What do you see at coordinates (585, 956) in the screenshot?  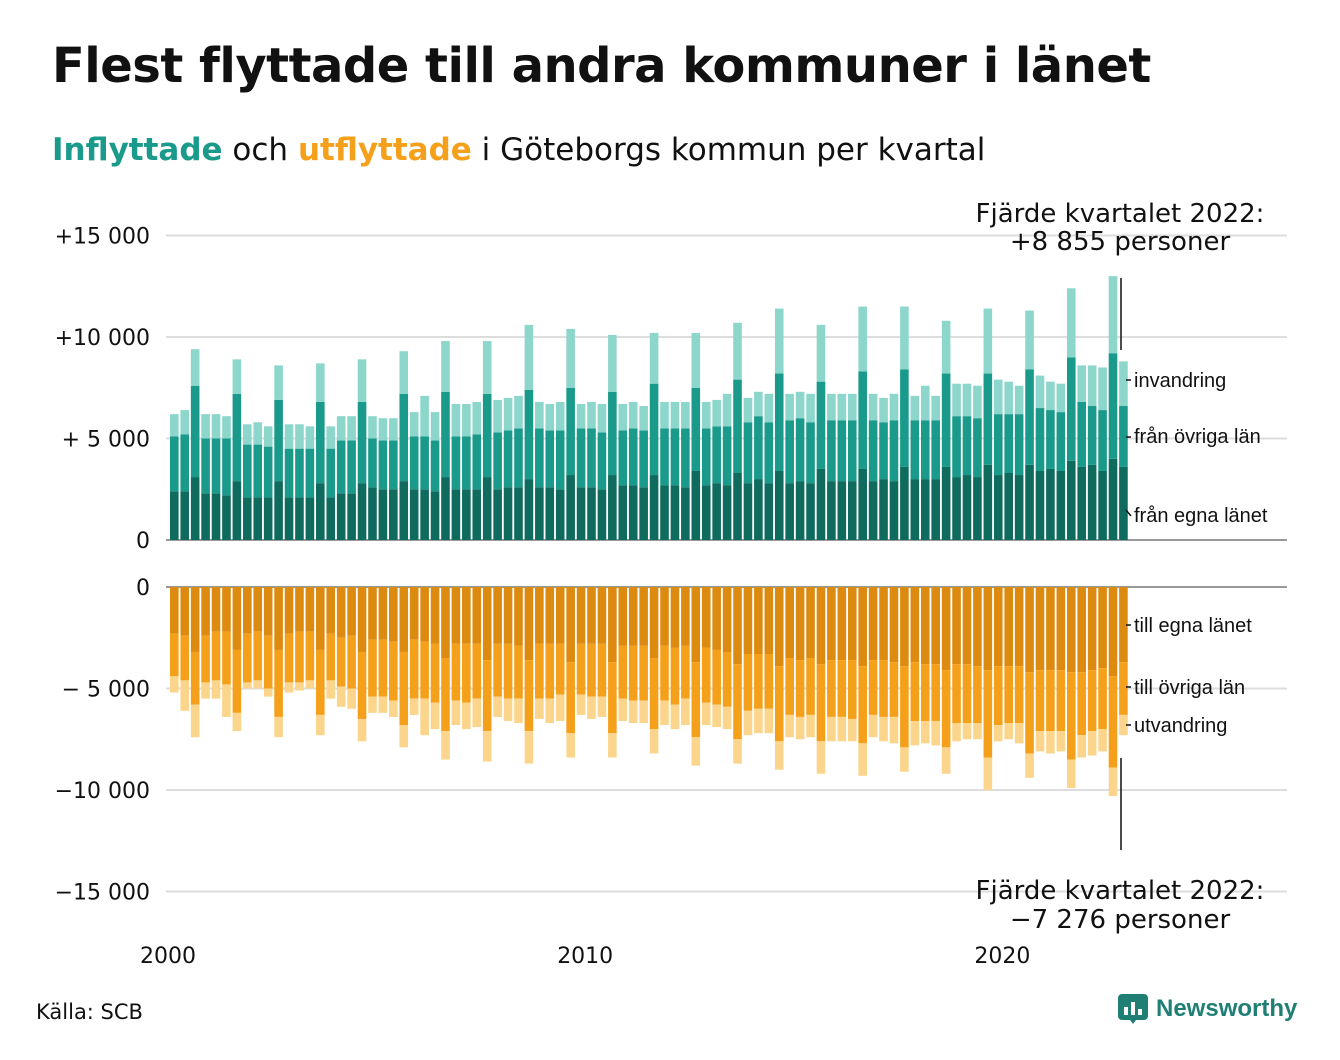 I see `xtick-label: 2010` at bounding box center [585, 956].